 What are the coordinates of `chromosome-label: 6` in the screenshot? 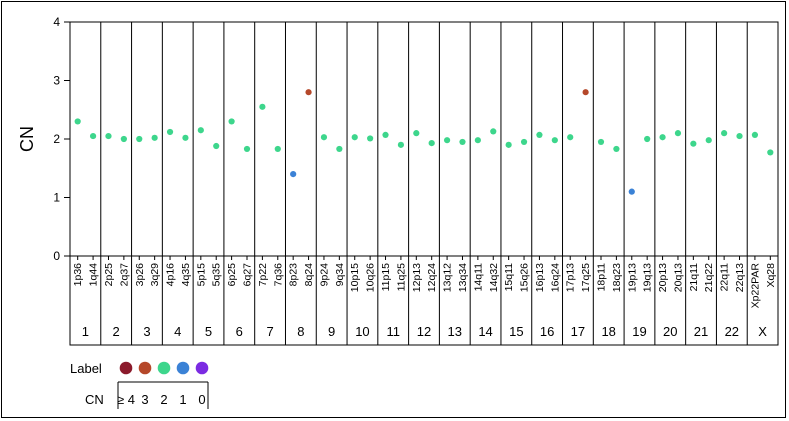 It's located at (239, 331).